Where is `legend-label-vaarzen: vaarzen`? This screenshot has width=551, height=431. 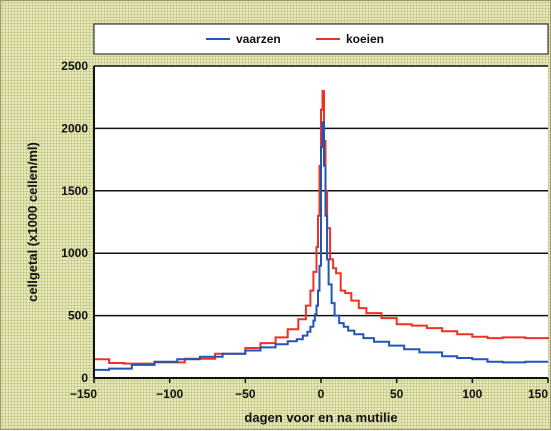
legend-label-vaarzen: vaarzen is located at coordinates (258, 39).